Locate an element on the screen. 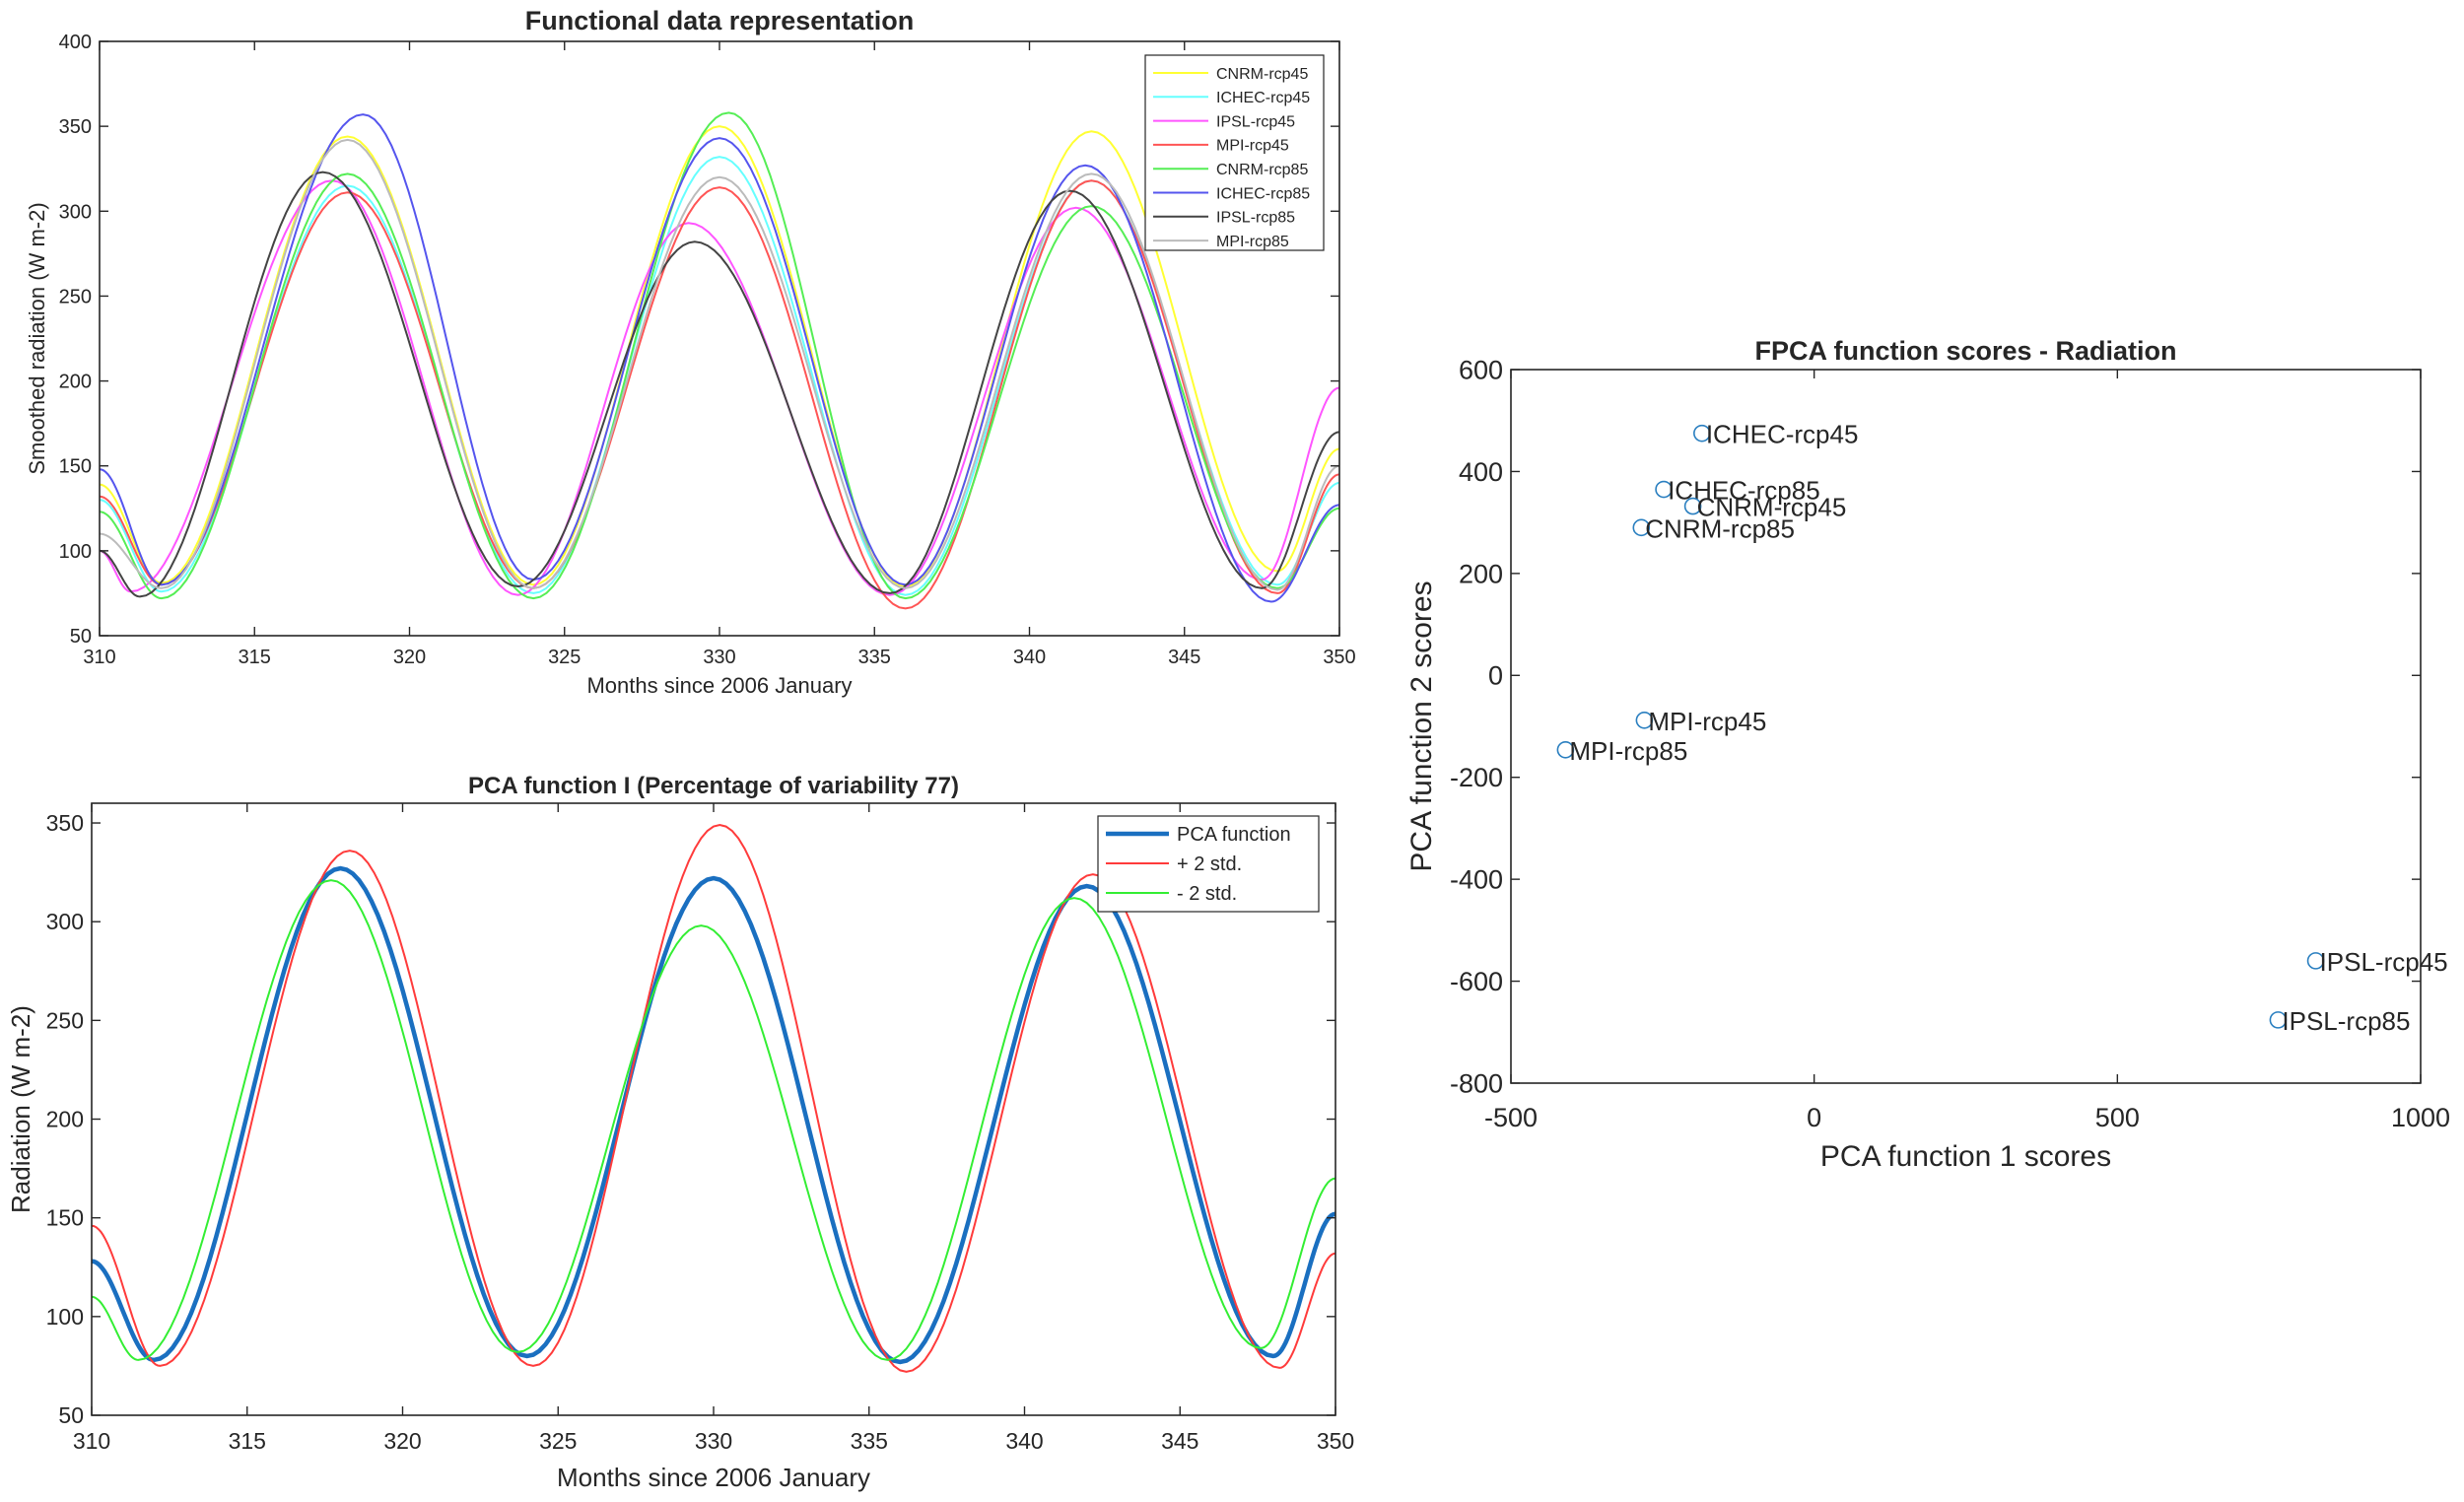  chart-title: FPCA function scores - Radiation is located at coordinates (1965, 351).